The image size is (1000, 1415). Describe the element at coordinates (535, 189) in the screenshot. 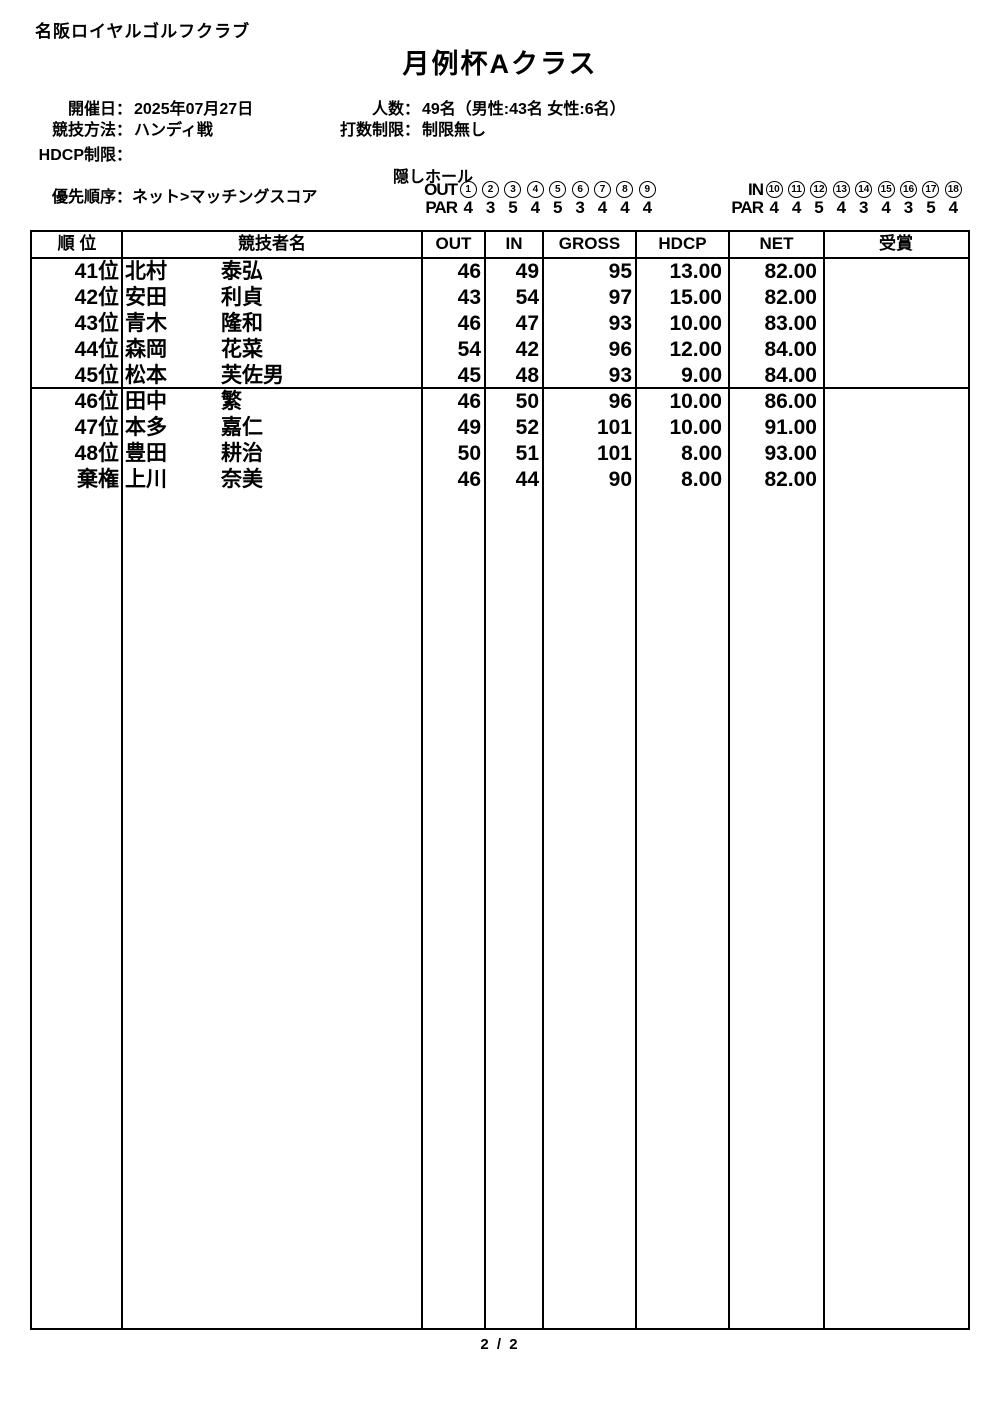

I see `hole-number-circle: 4` at that location.